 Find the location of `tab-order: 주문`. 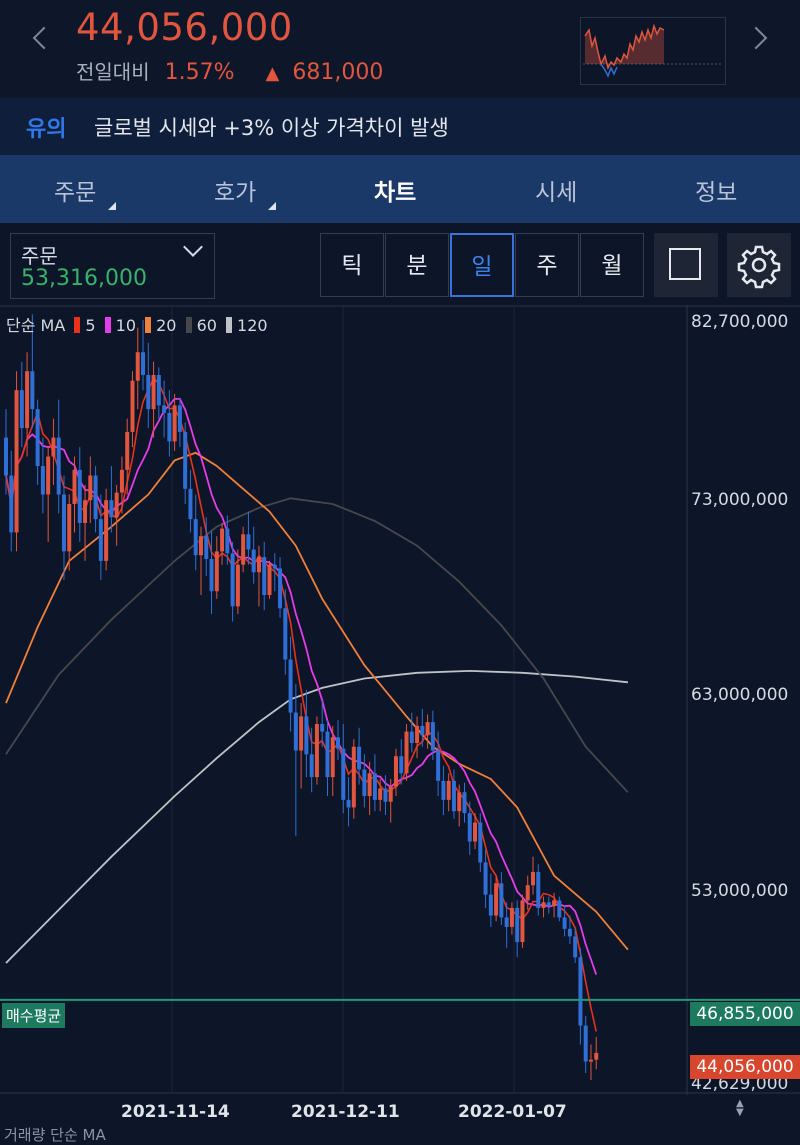

tab-order: 주문 is located at coordinates (75, 193).